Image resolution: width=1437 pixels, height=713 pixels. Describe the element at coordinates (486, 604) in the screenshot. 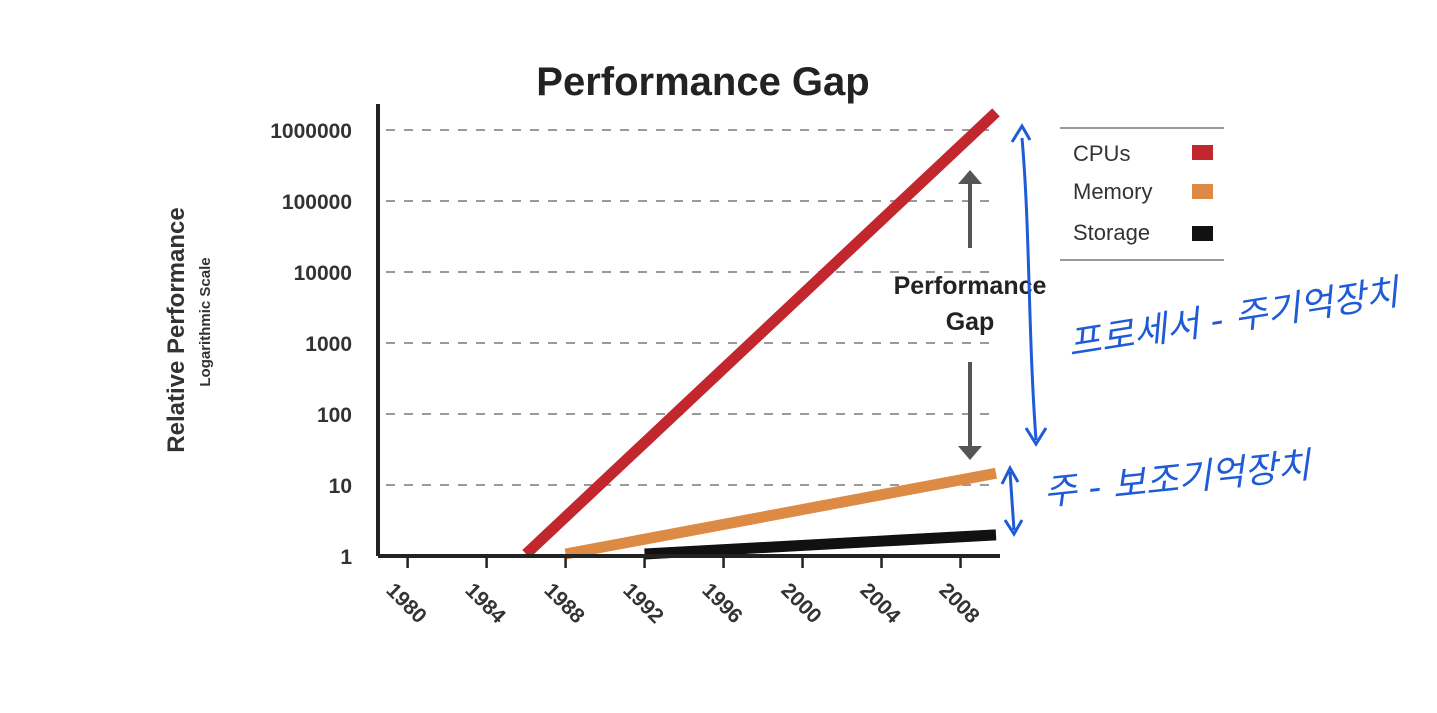

I see `x-tick-label: 1984` at that location.